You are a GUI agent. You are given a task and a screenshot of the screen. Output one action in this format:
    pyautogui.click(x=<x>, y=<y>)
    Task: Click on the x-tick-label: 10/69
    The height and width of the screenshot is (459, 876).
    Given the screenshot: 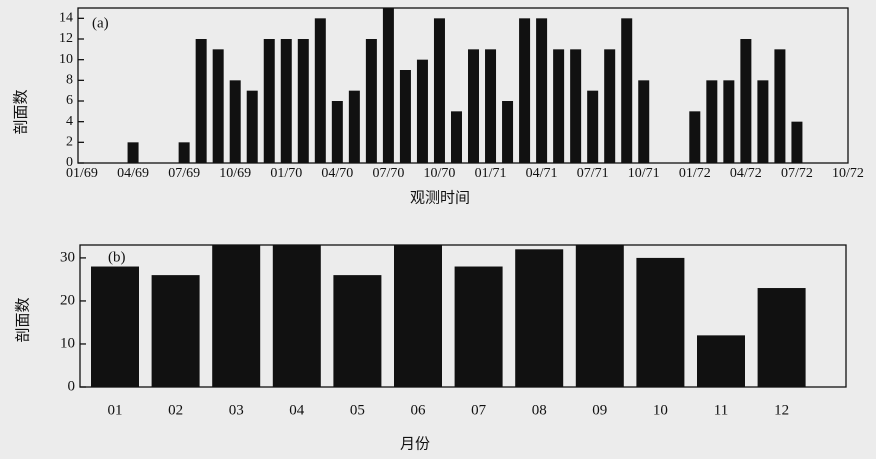 What is the action you would take?
    pyautogui.click(x=235, y=173)
    